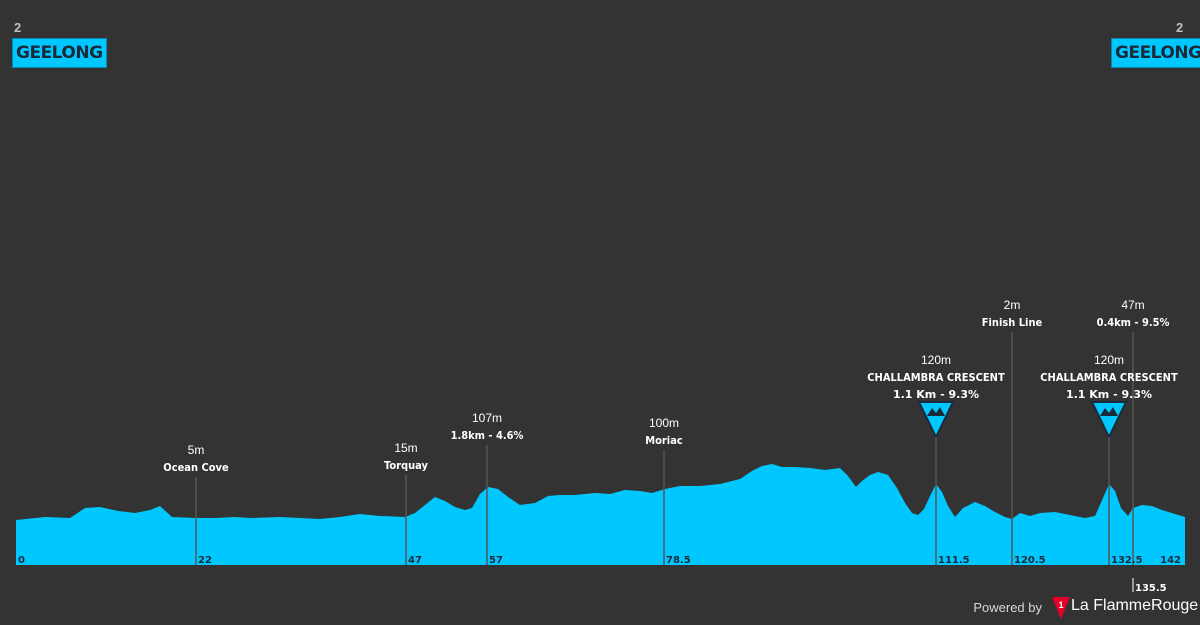 The width and height of the screenshot is (1200, 625). I want to click on waypoint-altitude: 15m, so click(405, 448).